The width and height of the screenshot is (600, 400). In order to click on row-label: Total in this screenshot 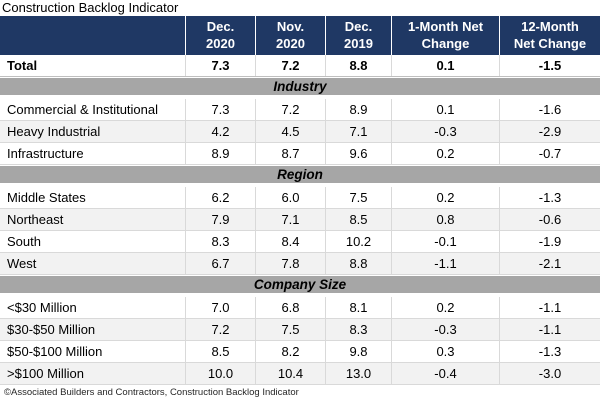, I will do `click(22, 65)`.